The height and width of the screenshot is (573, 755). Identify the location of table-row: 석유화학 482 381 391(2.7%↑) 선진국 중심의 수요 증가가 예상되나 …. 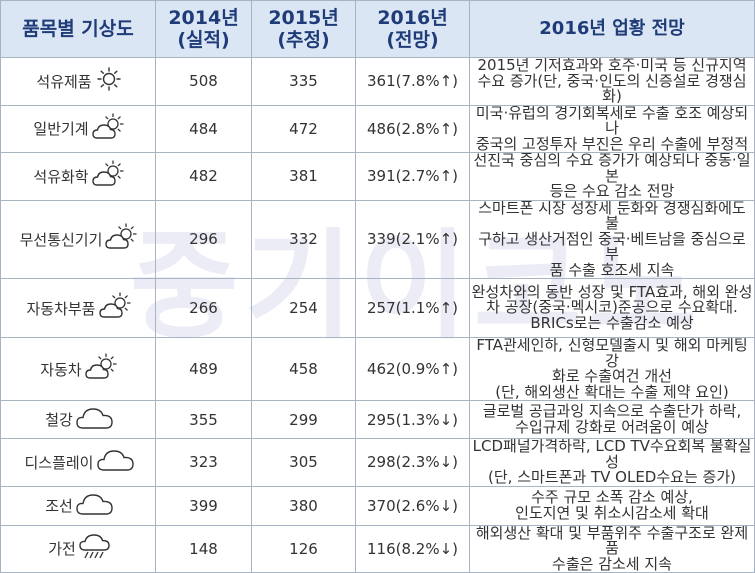
(377, 176).